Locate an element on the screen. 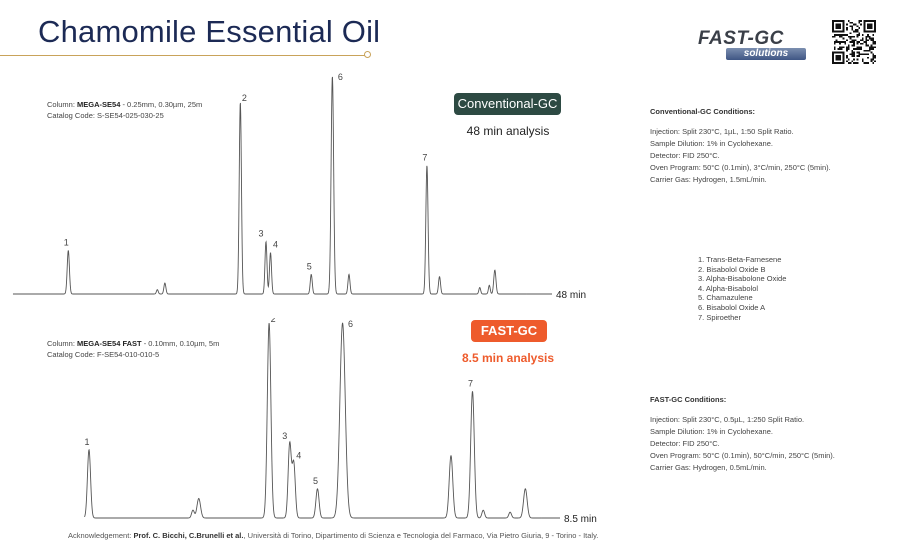 This screenshot has height=549, width=900. logo-text-solutions: solutions is located at coordinates (766, 54).